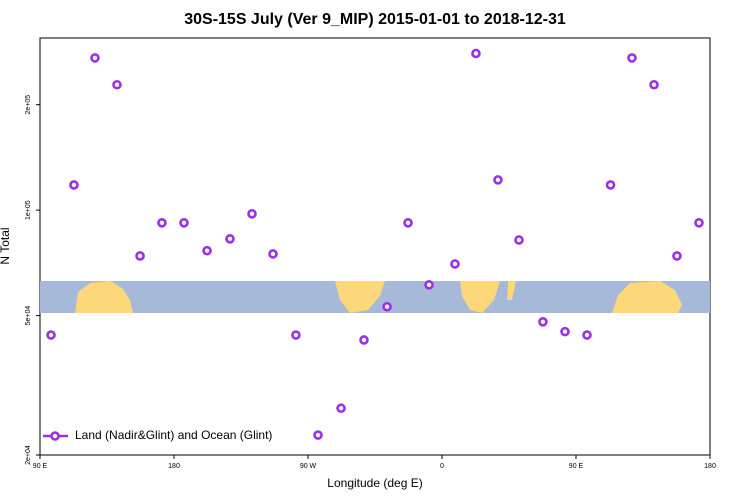  What do you see at coordinates (28, 316) in the screenshot?
I see `y-tick-label: 5e+04` at bounding box center [28, 316].